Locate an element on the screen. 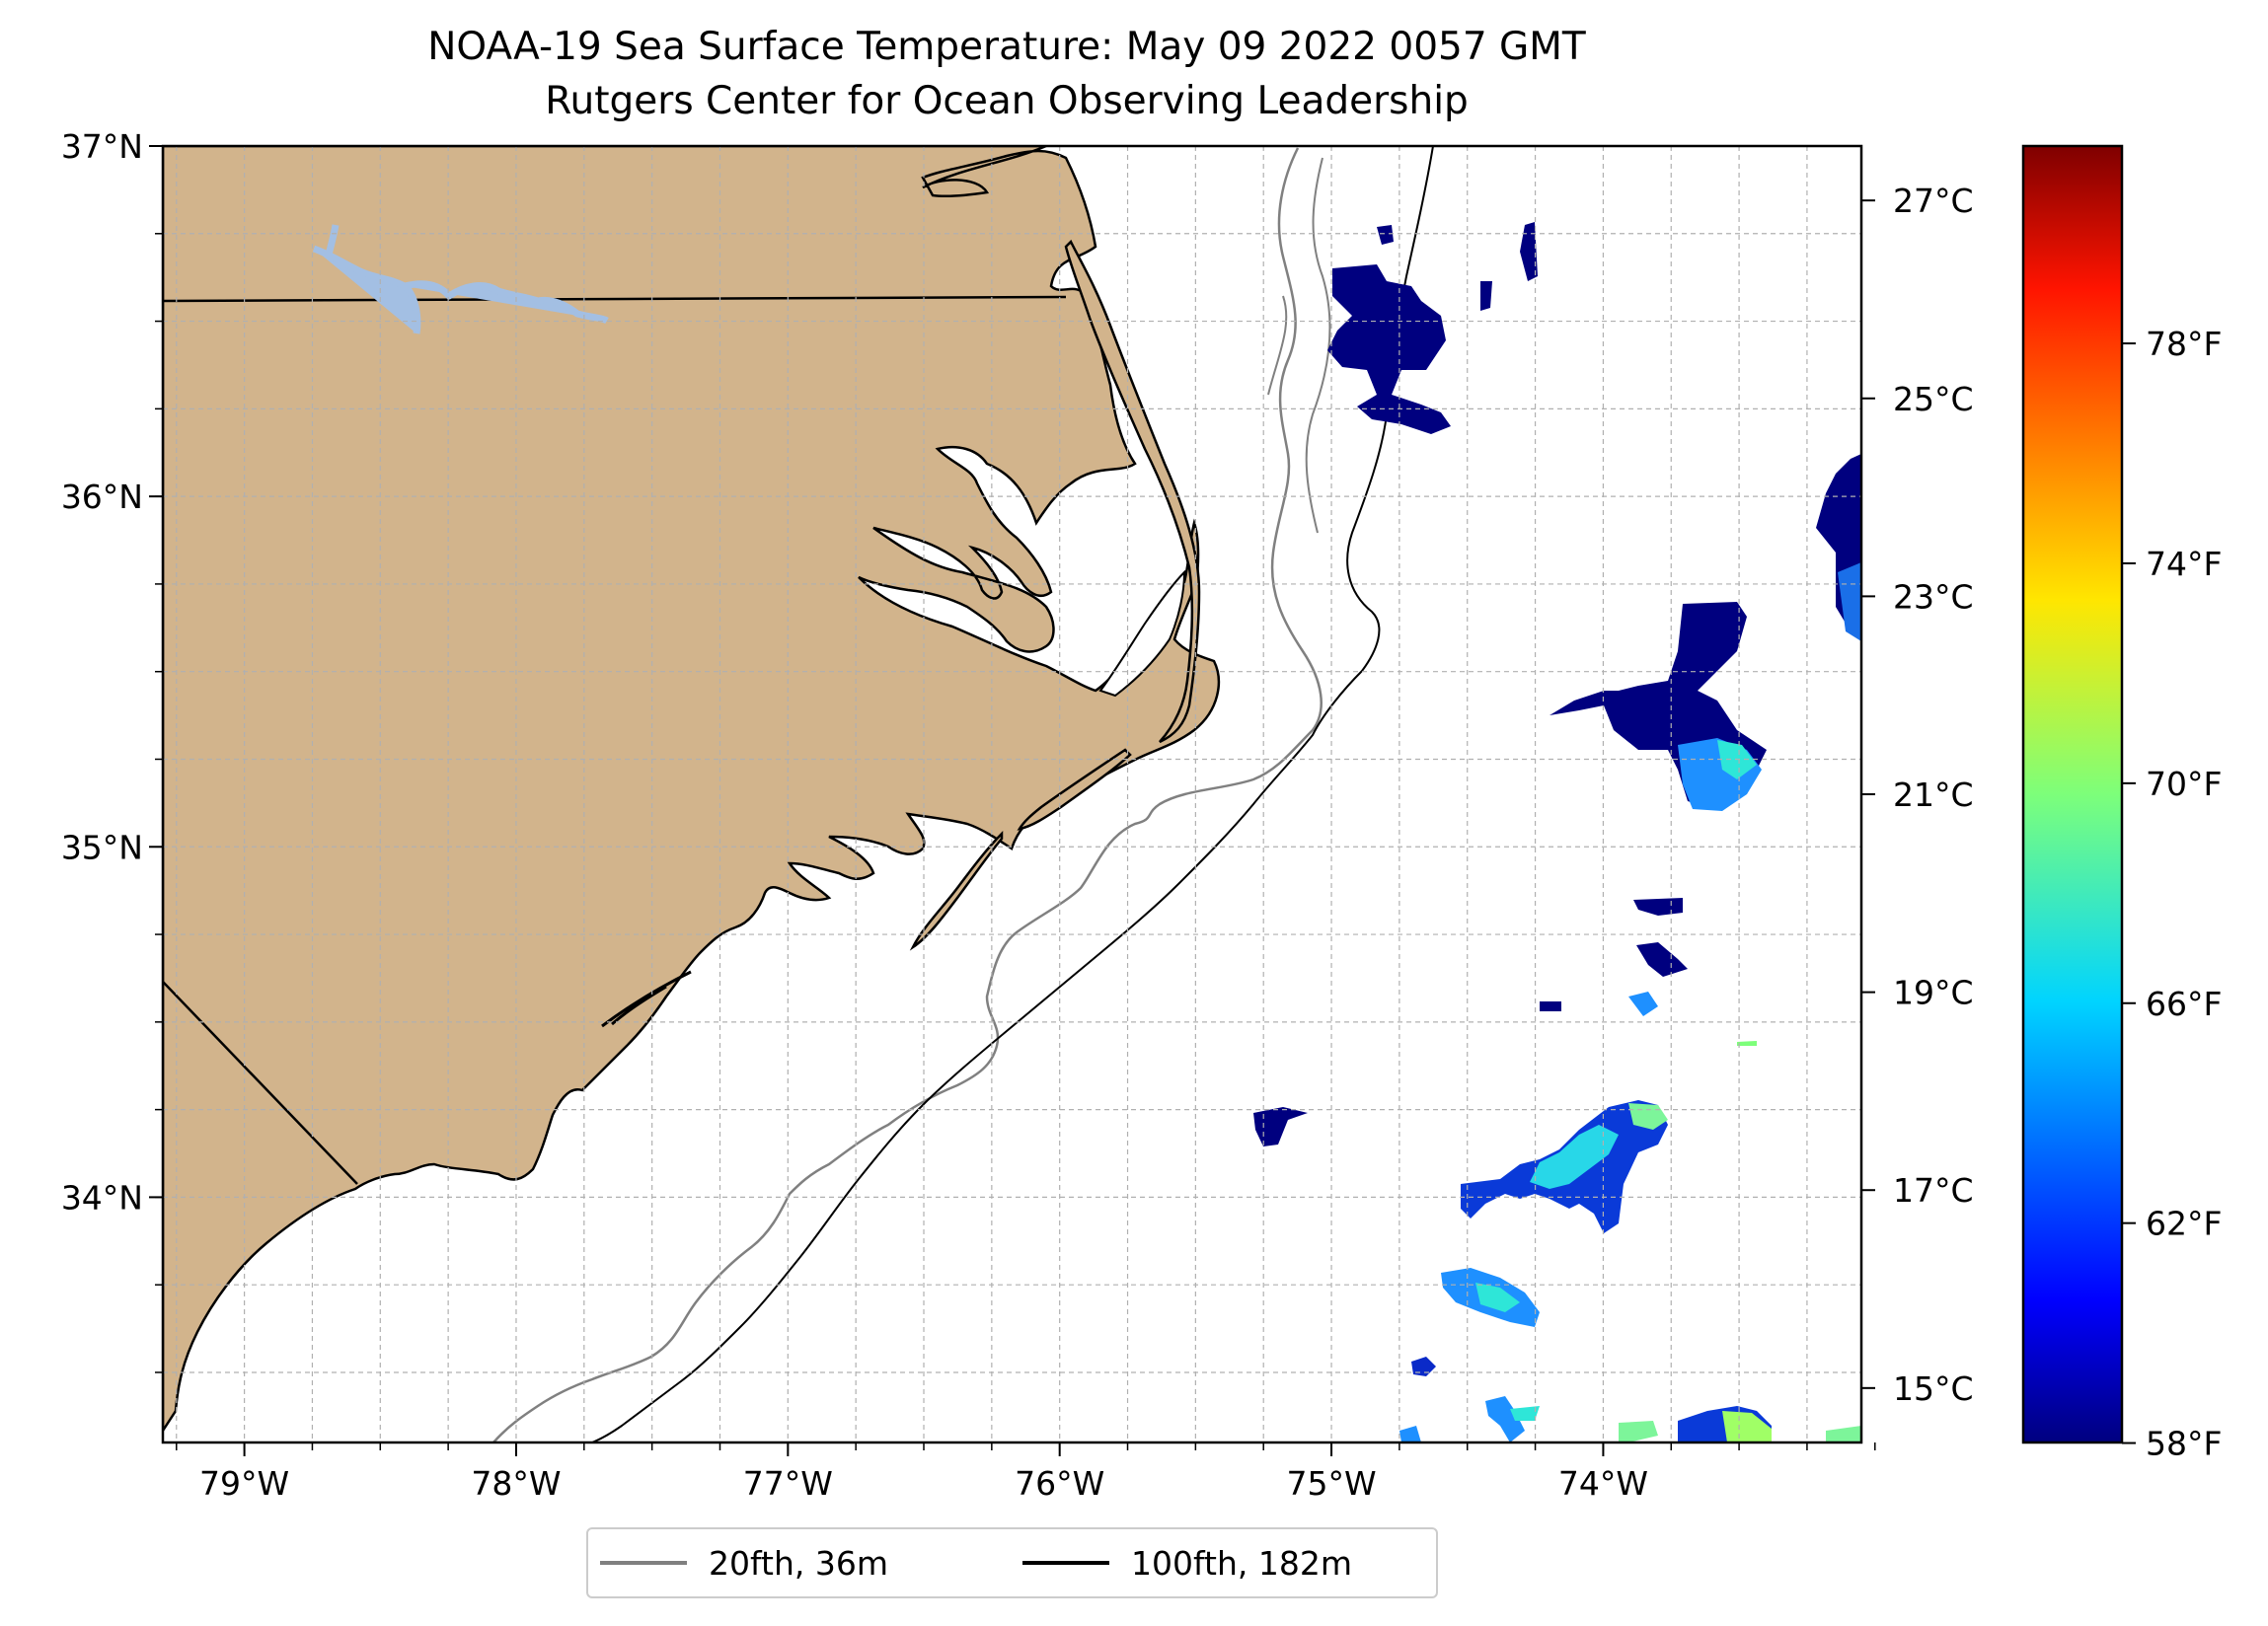 Image resolution: width=2268 pixels, height=1626 pixels. celsius-tick-label: 15°C is located at coordinates (1934, 1388).